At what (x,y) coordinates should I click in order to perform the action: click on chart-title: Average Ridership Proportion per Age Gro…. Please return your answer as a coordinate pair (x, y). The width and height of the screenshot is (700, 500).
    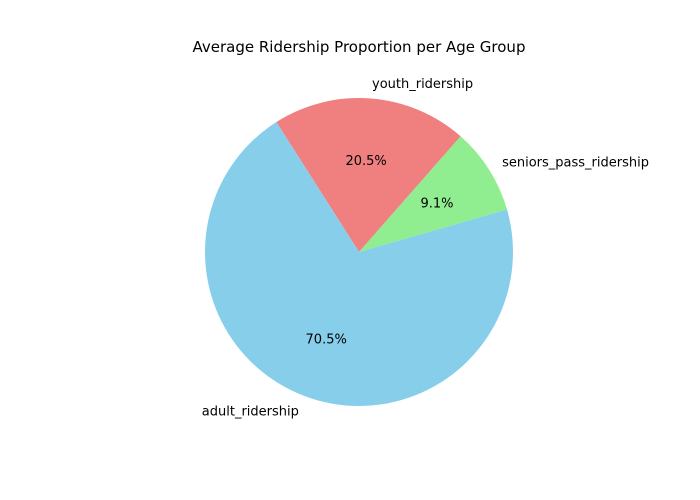
    Looking at the image, I should click on (359, 47).